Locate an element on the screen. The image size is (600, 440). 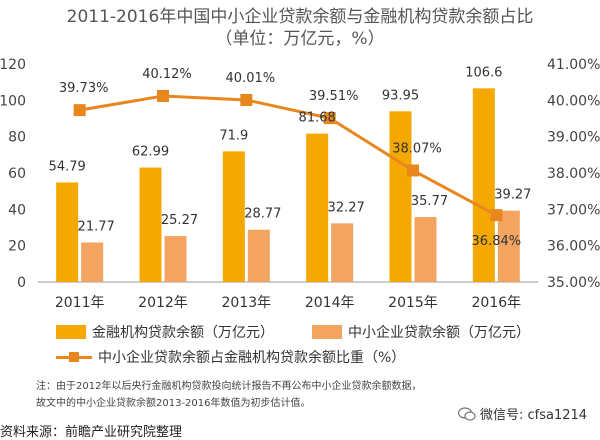
legend-item-ratio: 中小企业贷款余额占金融机构贷款余额比重（%） is located at coordinates (230, 357).